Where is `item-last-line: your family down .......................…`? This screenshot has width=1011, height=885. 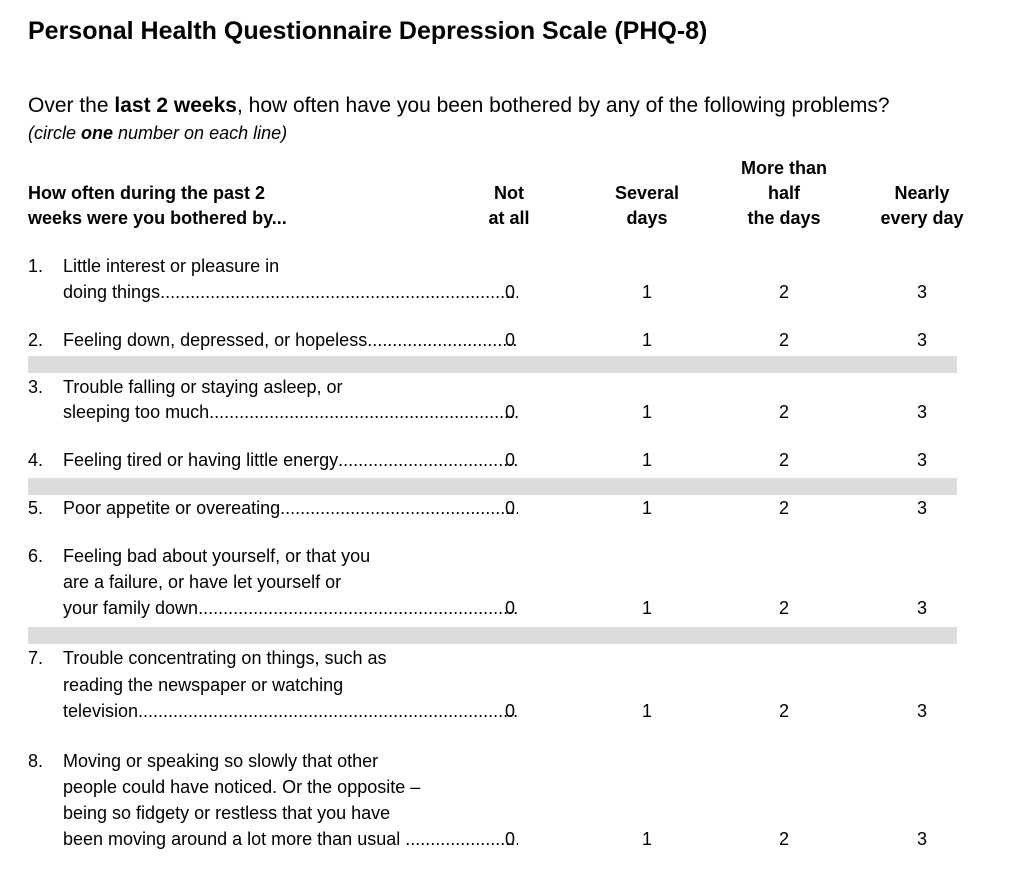 item-last-line: your family down .......................… is located at coordinates (290, 608).